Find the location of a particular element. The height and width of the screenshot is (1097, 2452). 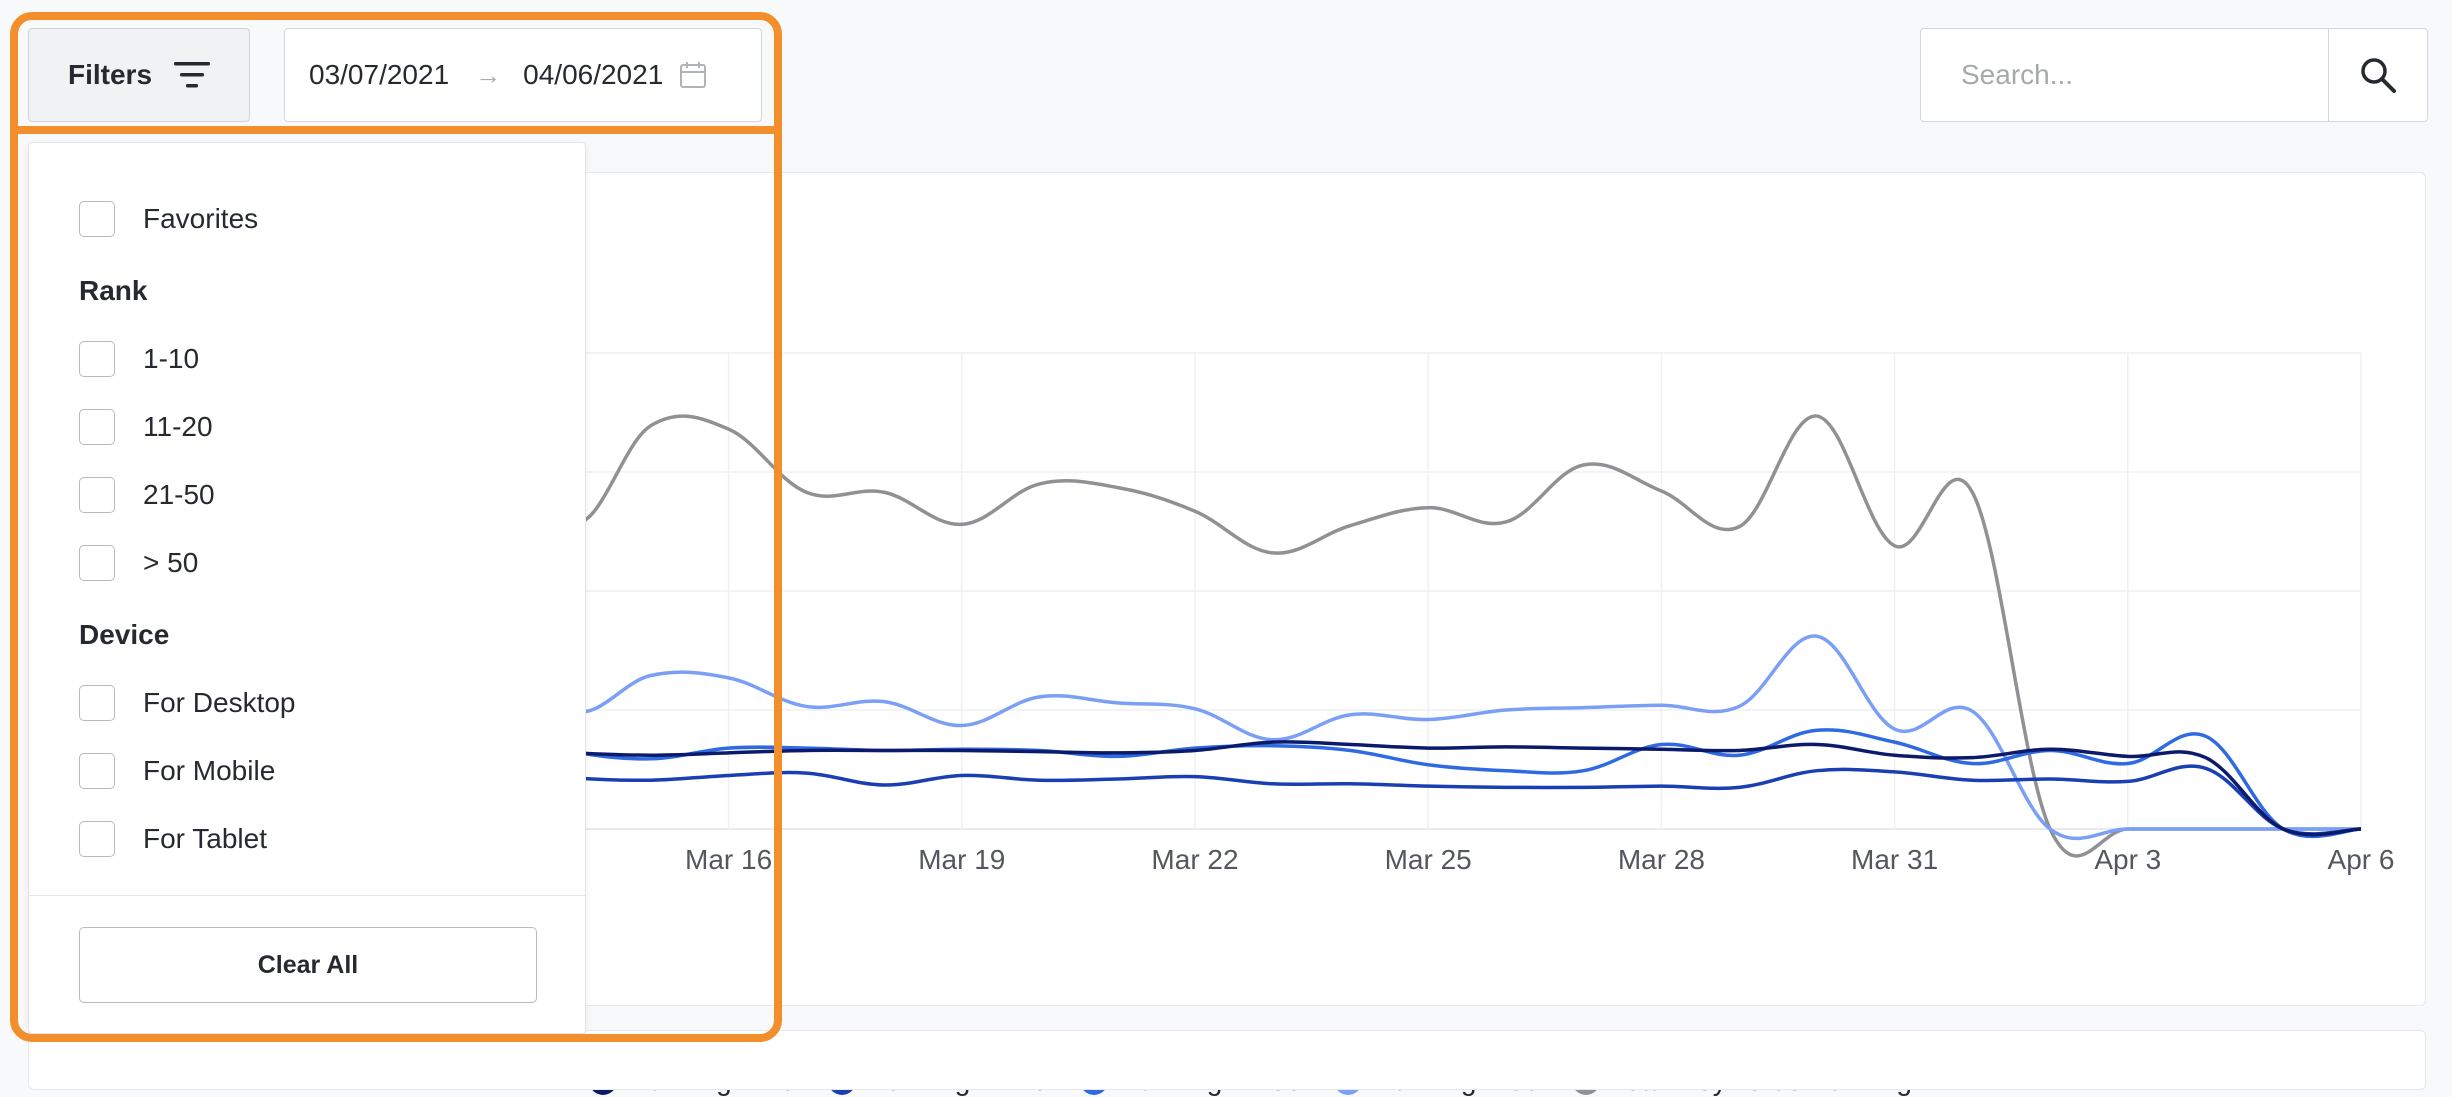

rank-option-label: 1-10 is located at coordinates (171, 358).